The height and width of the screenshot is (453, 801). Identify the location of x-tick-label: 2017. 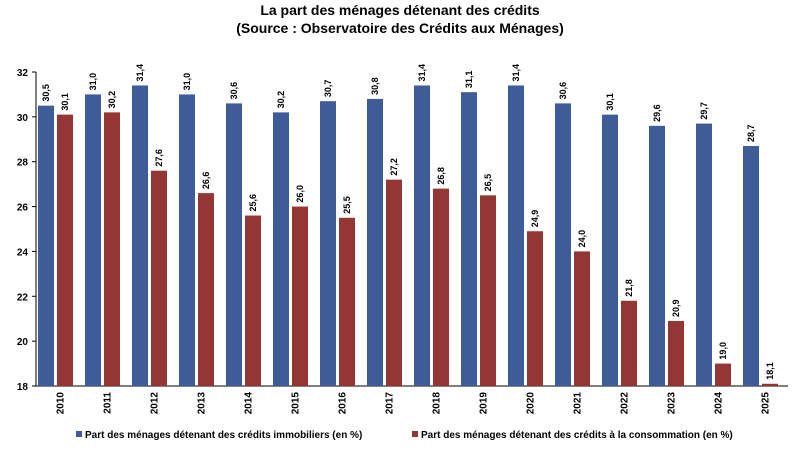
(390, 403).